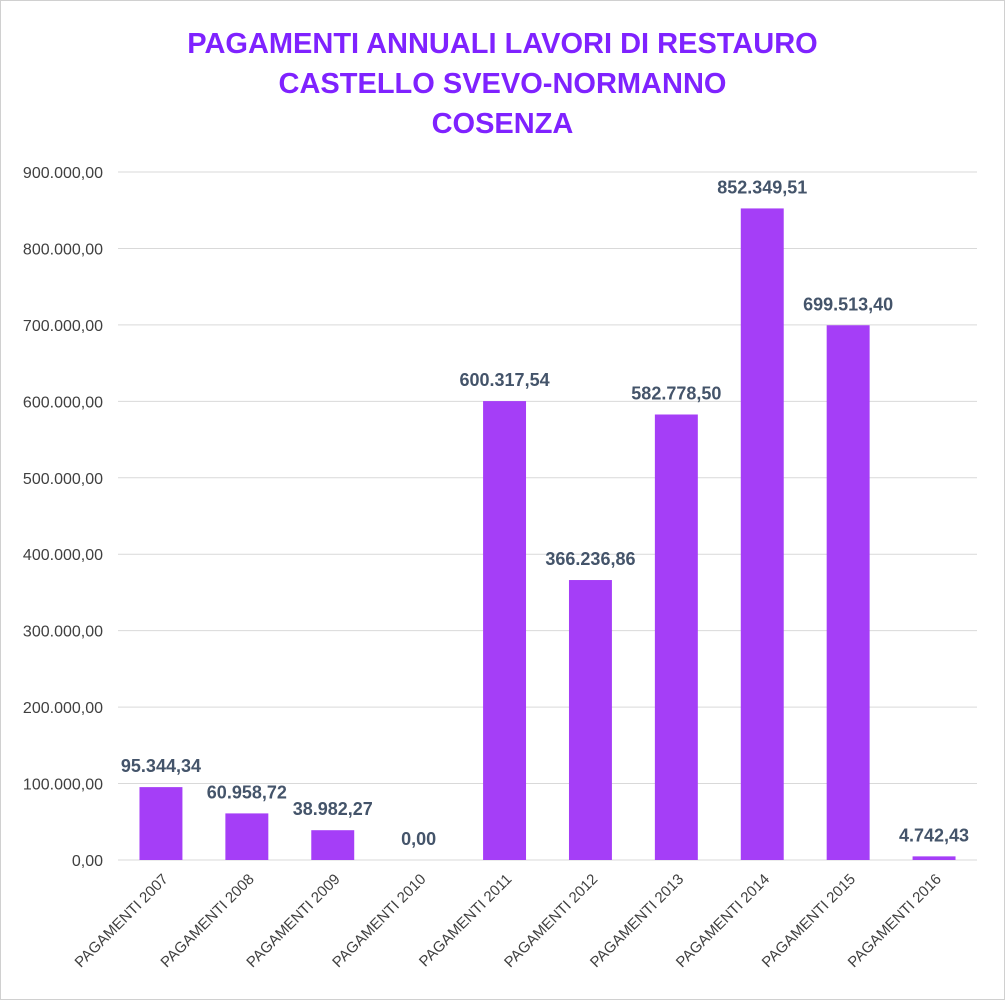 Image resolution: width=1005 pixels, height=1000 pixels. I want to click on x-category-label: PAGAMENTI 2012, so click(551, 921).